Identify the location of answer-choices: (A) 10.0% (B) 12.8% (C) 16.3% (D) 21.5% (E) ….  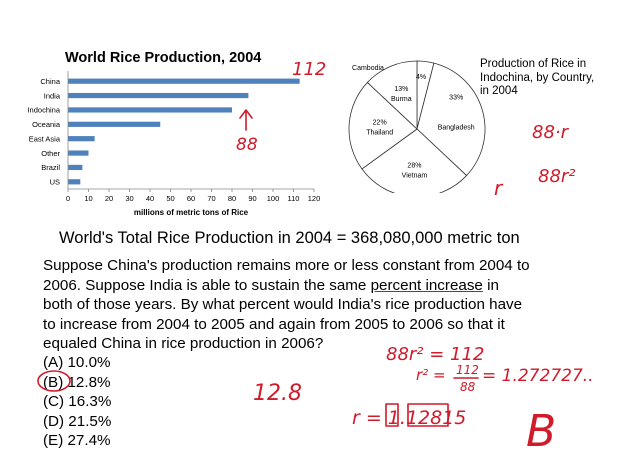
(77, 402).